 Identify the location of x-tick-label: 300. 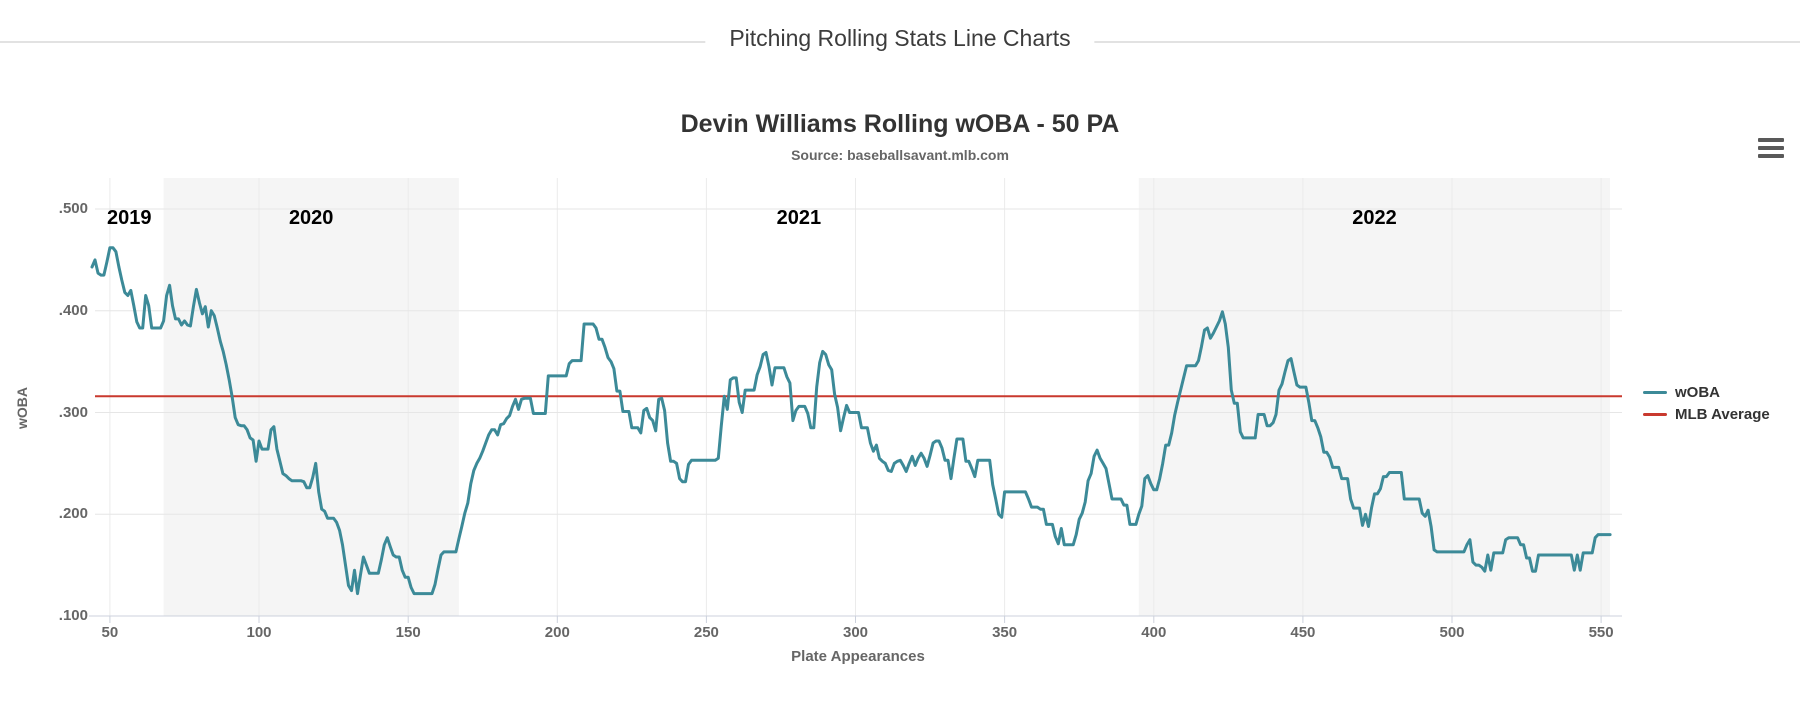
(855, 632).